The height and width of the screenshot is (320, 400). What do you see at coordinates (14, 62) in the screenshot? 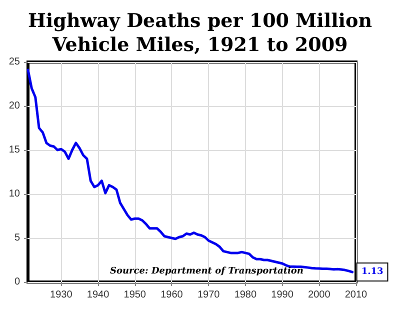
I see `y-tick-label: 25` at bounding box center [14, 62].